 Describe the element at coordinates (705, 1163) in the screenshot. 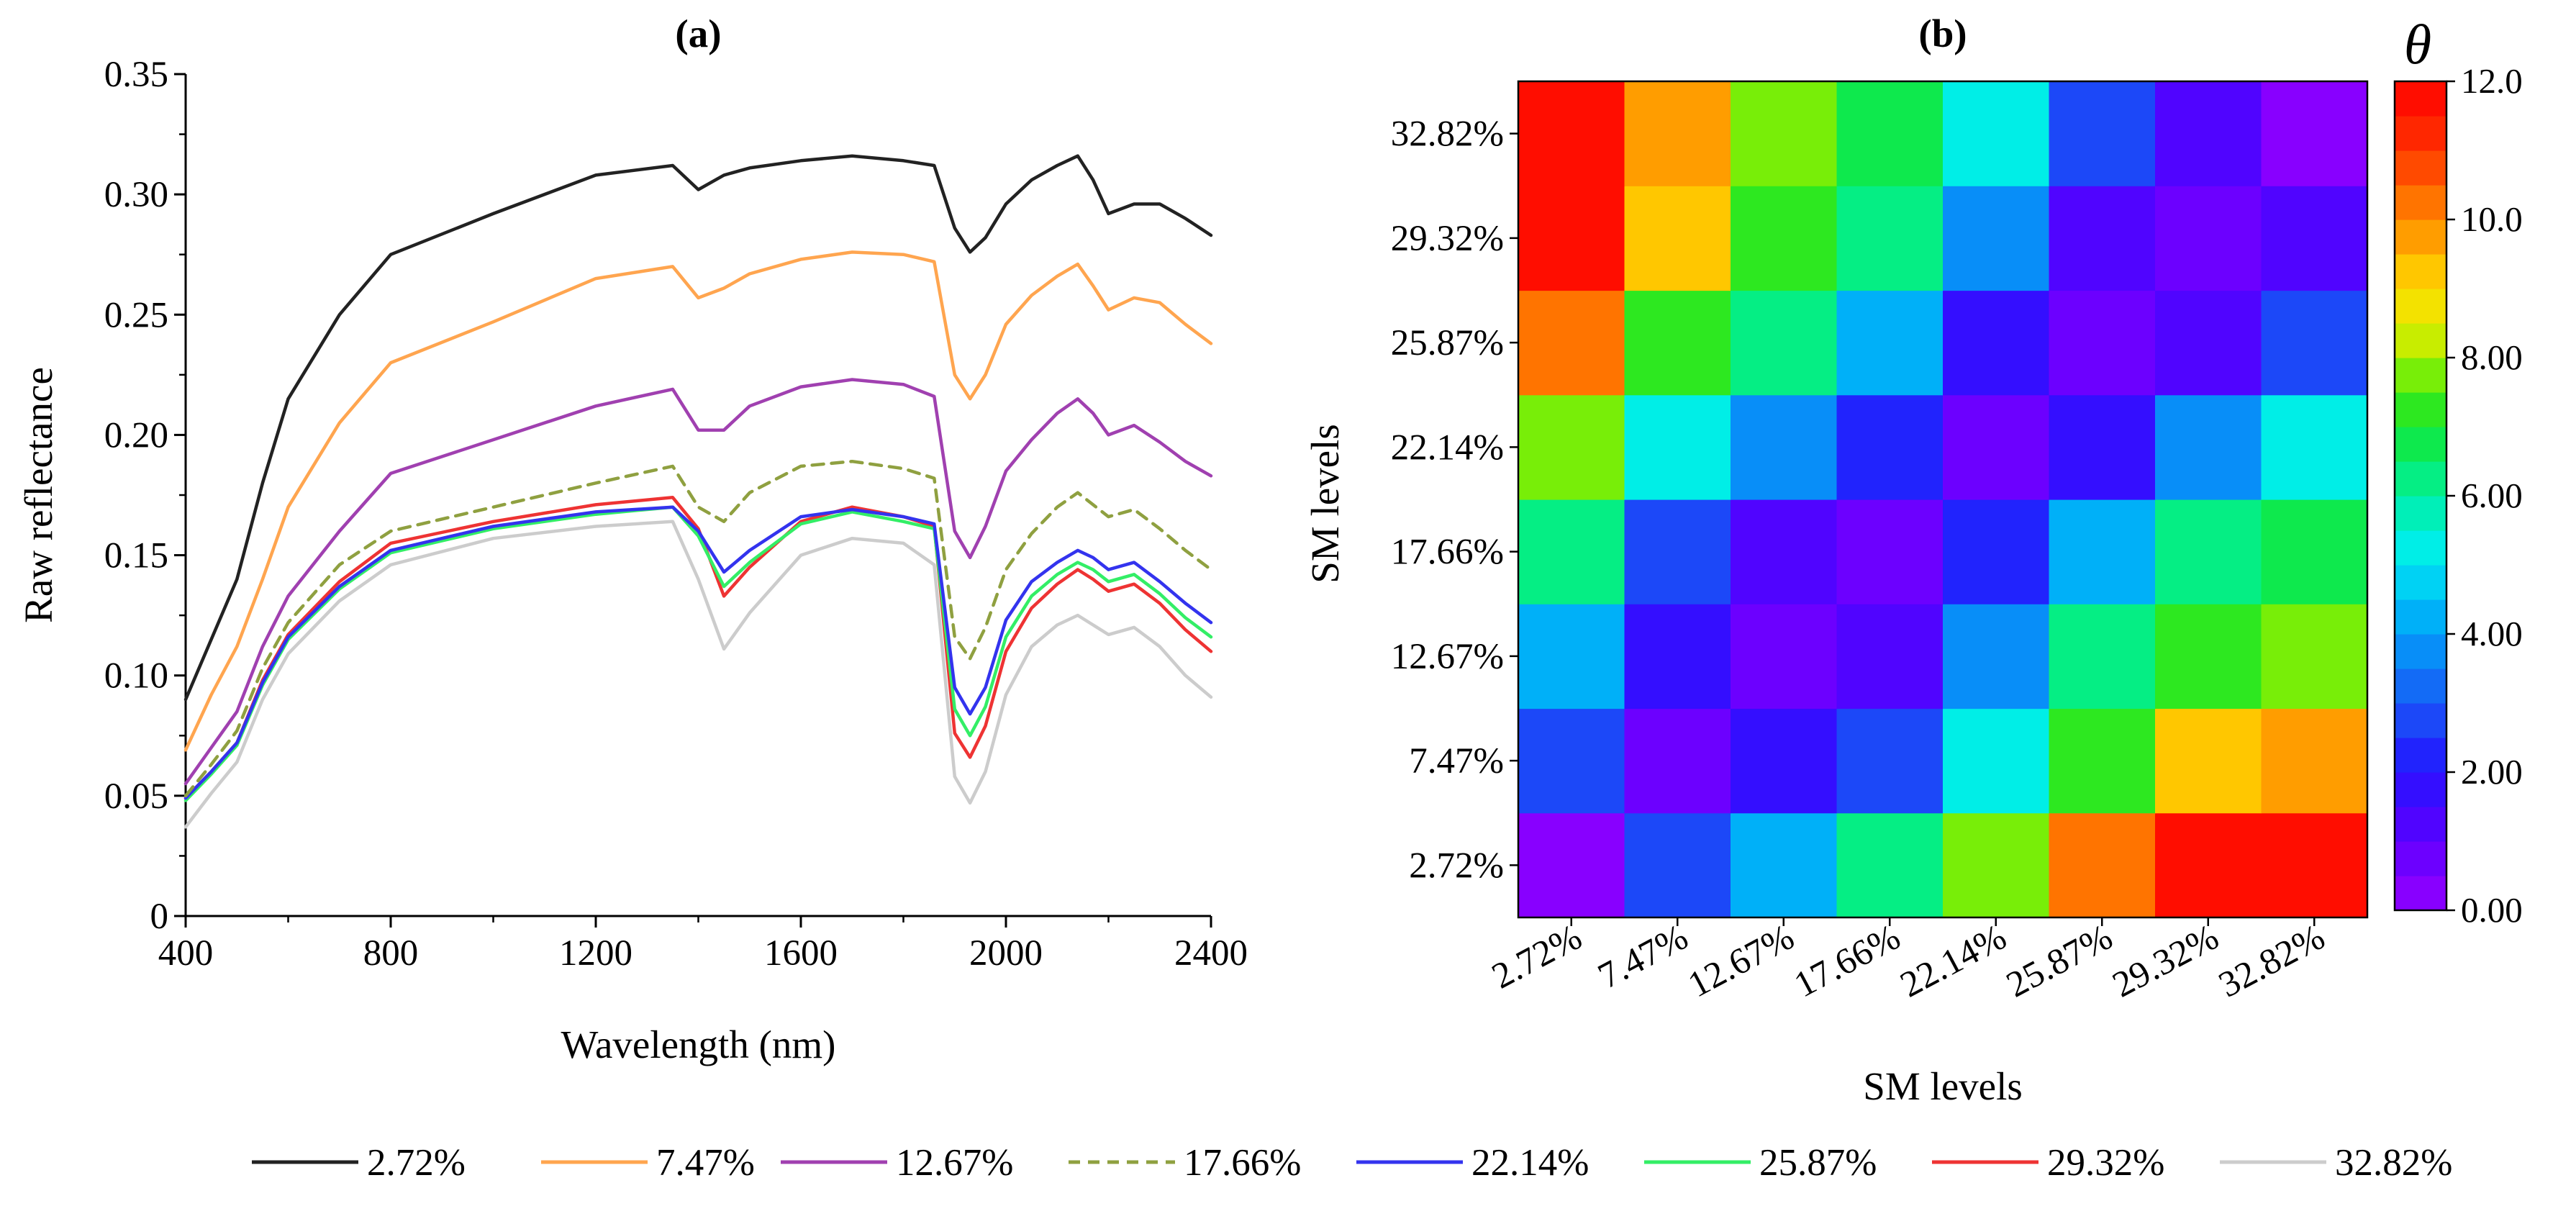

I see `legend-label: 7.47%` at that location.